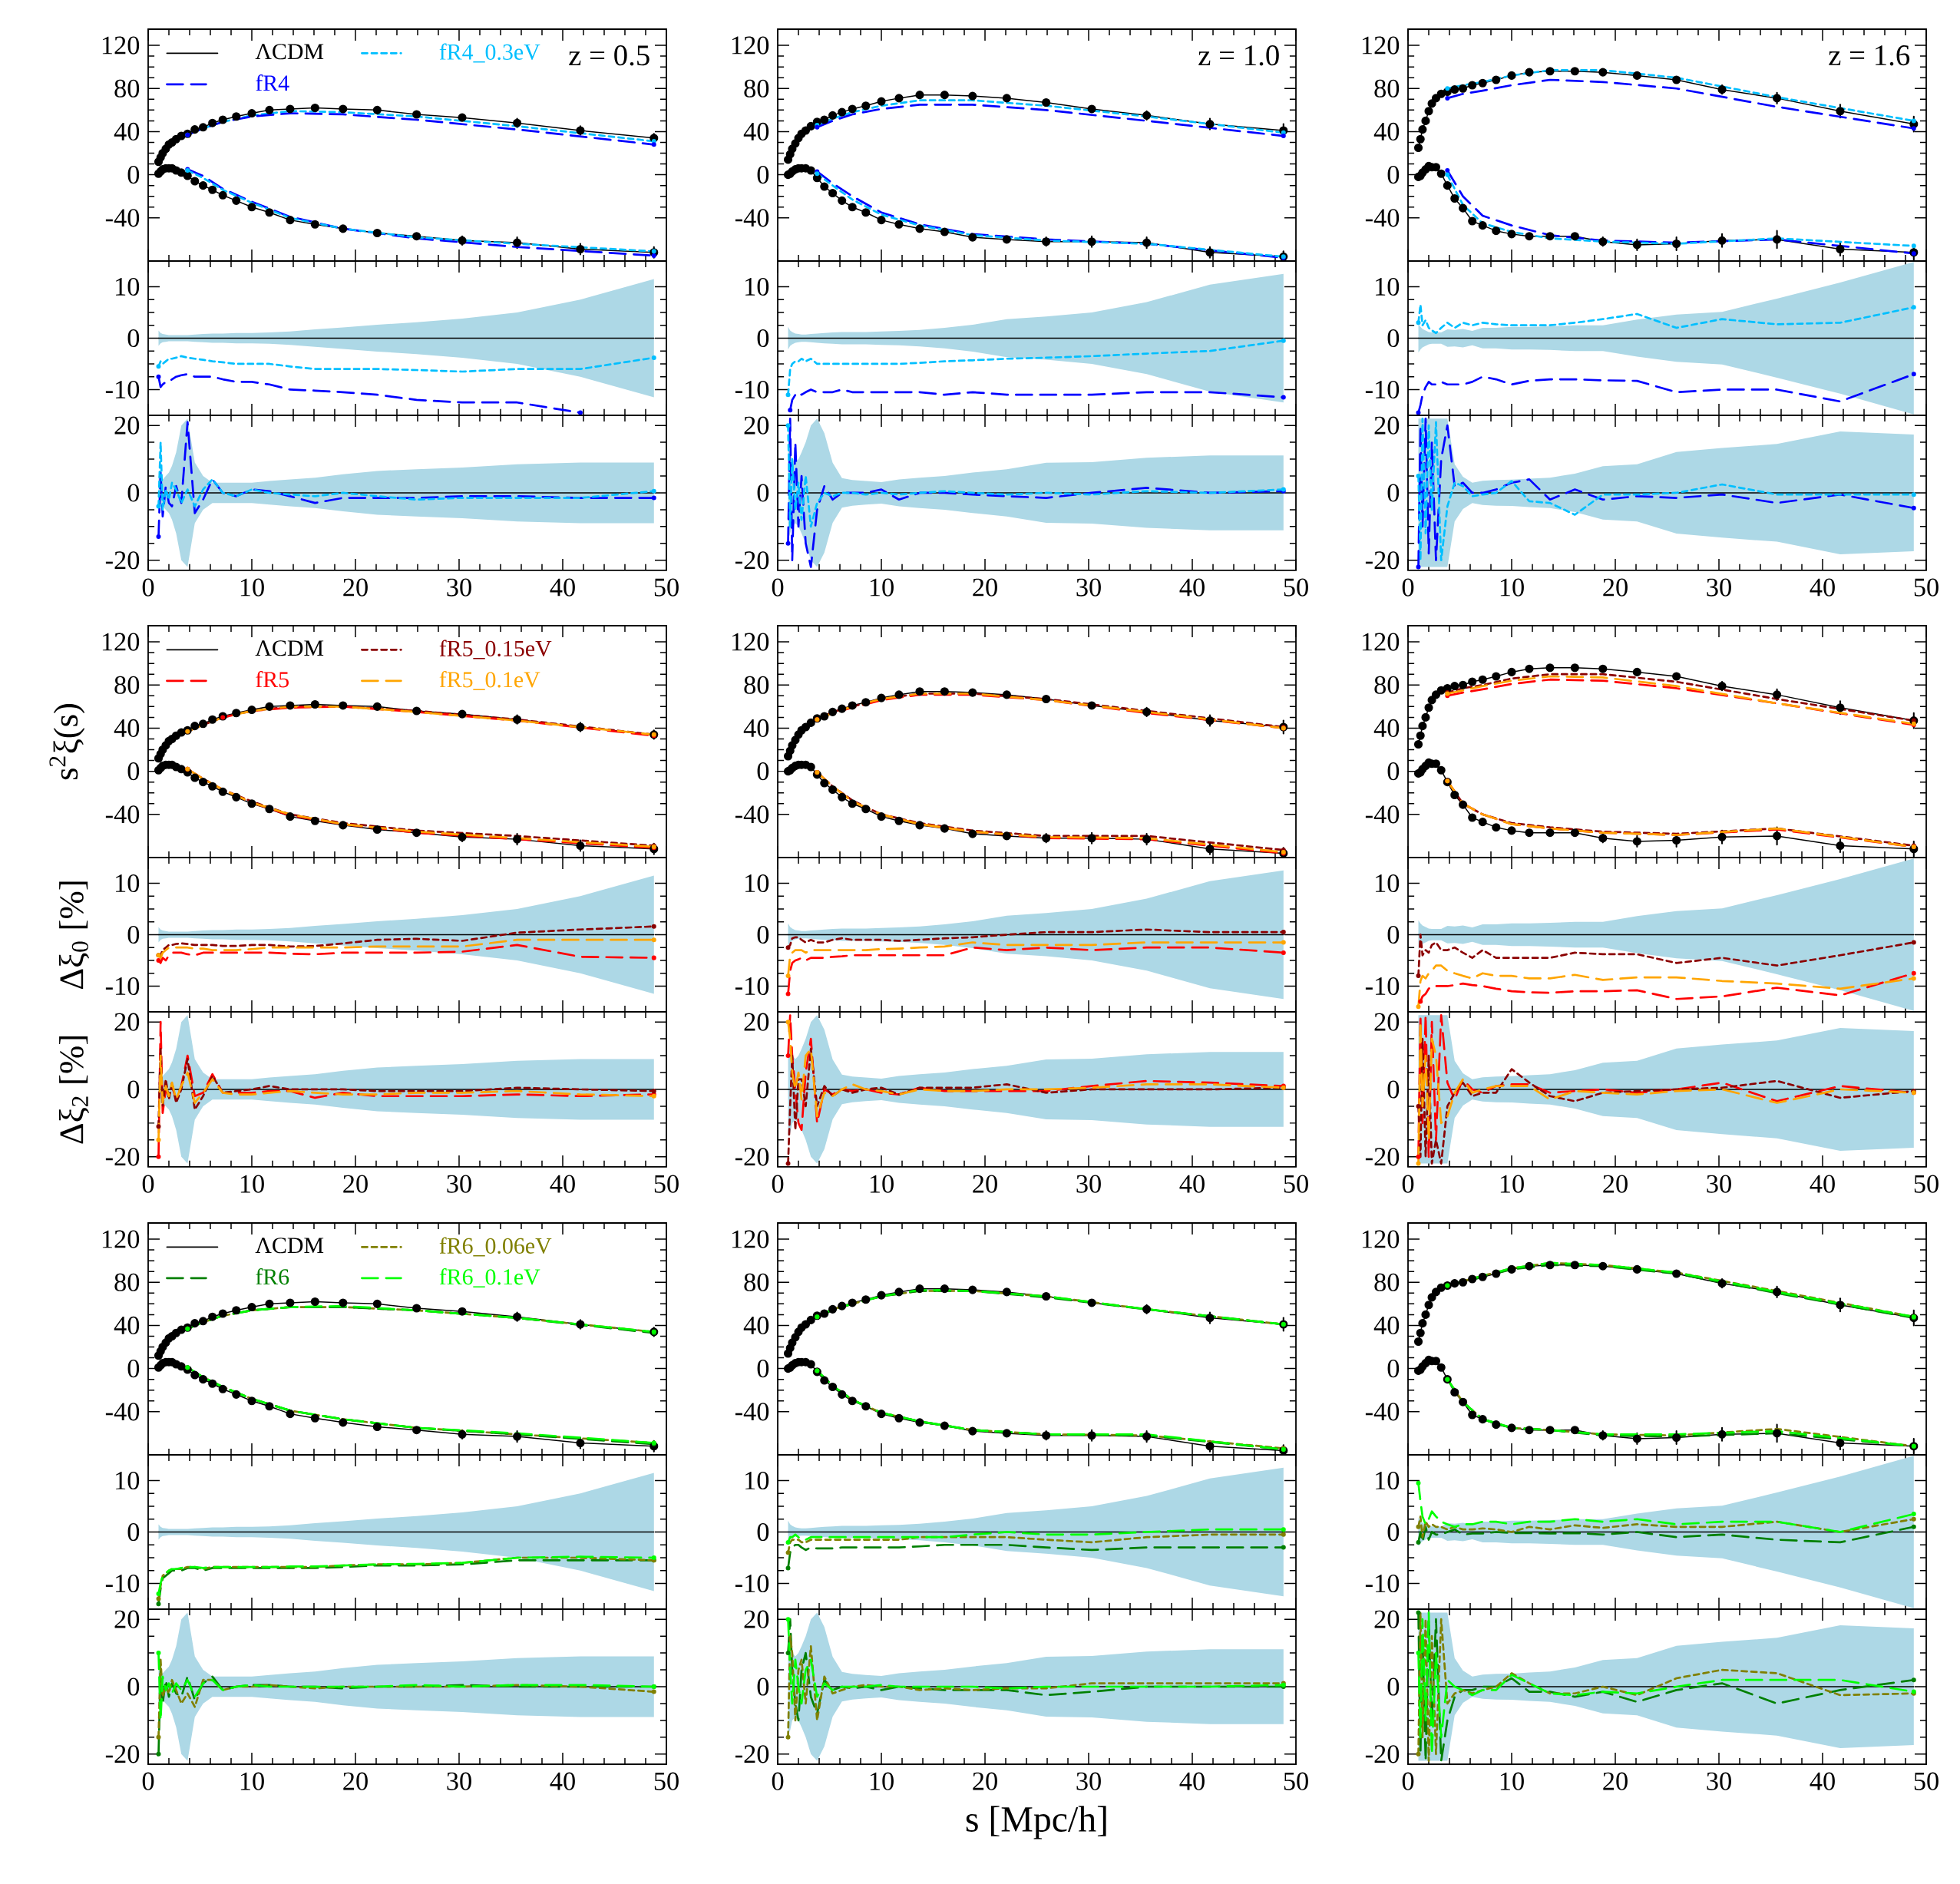 The height and width of the screenshot is (1884, 1960). I want to click on annotation: z = 0.5, so click(609, 55).